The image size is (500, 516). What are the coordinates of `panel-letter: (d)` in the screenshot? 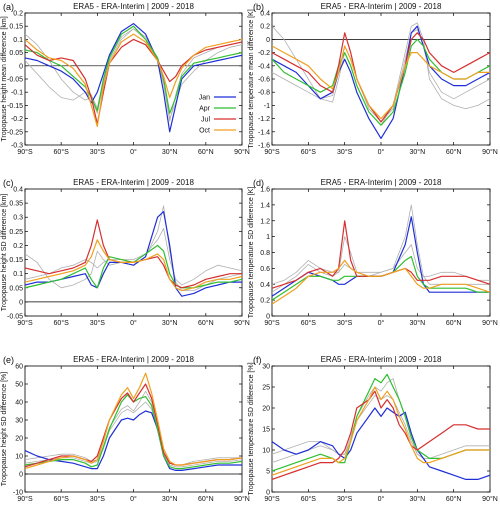 It's located at (258, 183).